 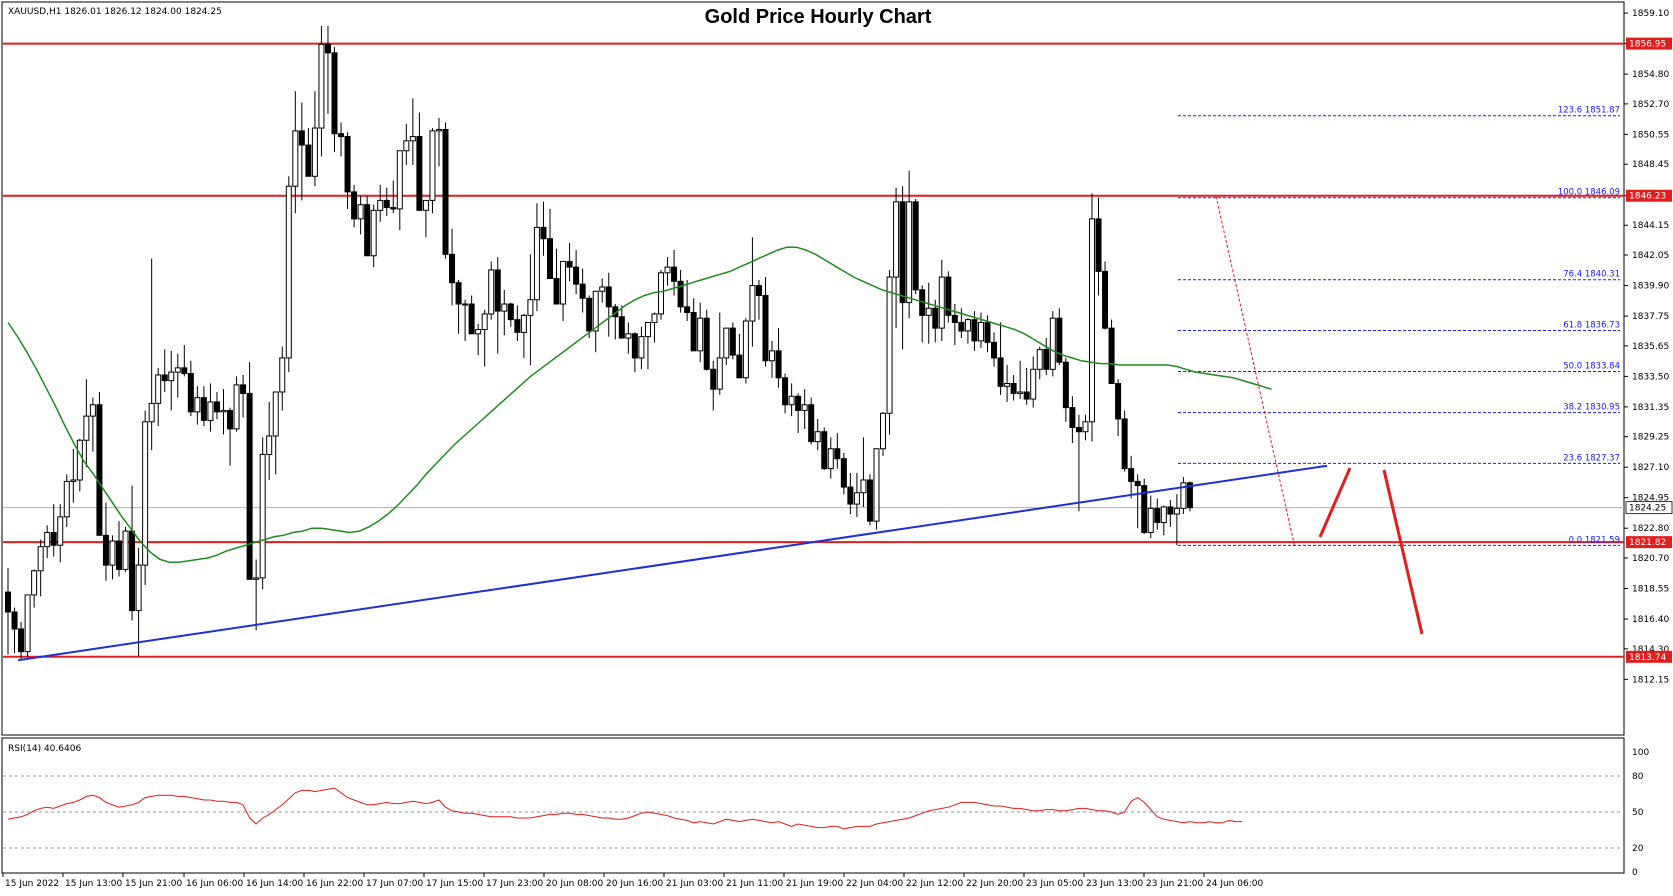 I want to click on y-tick-label: 1837.75, so click(x=1650, y=317).